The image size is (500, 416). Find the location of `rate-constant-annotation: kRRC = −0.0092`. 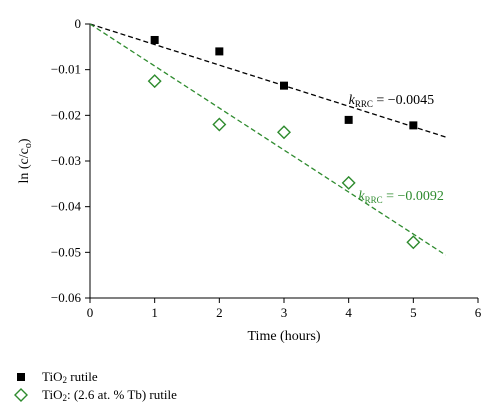

rate-constant-annotation: kRRC = −0.0092 is located at coordinates (401, 197).